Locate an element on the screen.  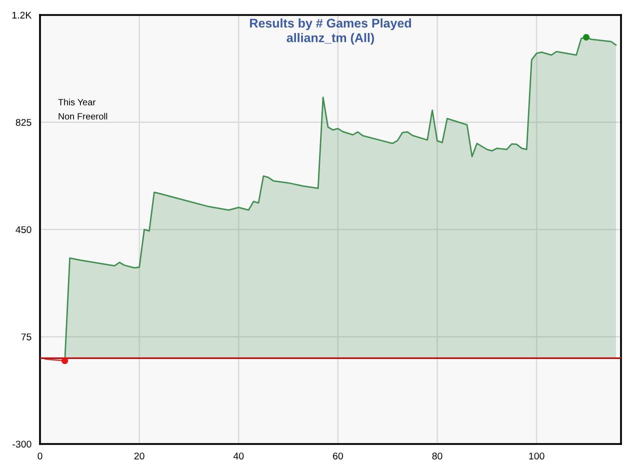
y-tick-label: -300 is located at coordinates (22, 444).